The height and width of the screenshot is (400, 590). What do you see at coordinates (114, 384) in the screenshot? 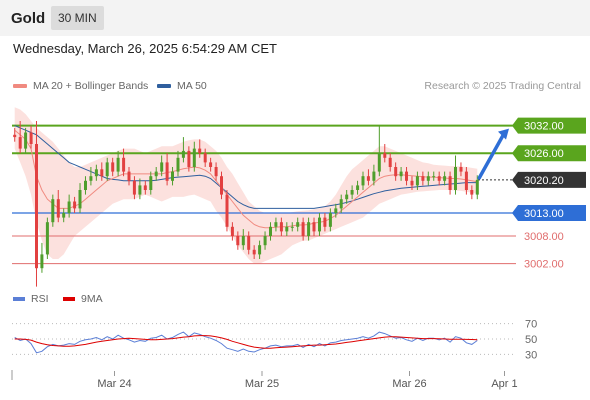
I see `x-tick-label: Mar 24` at bounding box center [114, 384].